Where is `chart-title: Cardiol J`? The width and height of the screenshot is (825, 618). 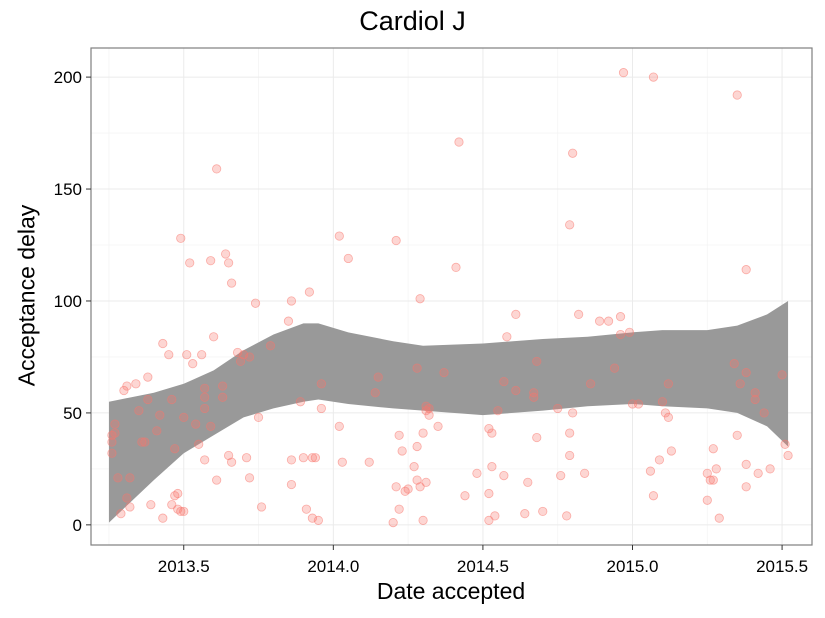 chart-title: Cardiol J is located at coordinates (412, 21).